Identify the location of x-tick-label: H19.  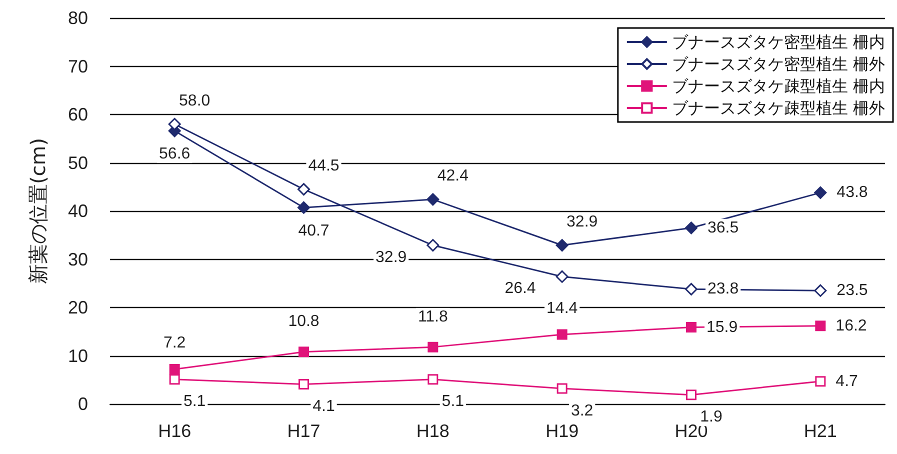
(562, 431).